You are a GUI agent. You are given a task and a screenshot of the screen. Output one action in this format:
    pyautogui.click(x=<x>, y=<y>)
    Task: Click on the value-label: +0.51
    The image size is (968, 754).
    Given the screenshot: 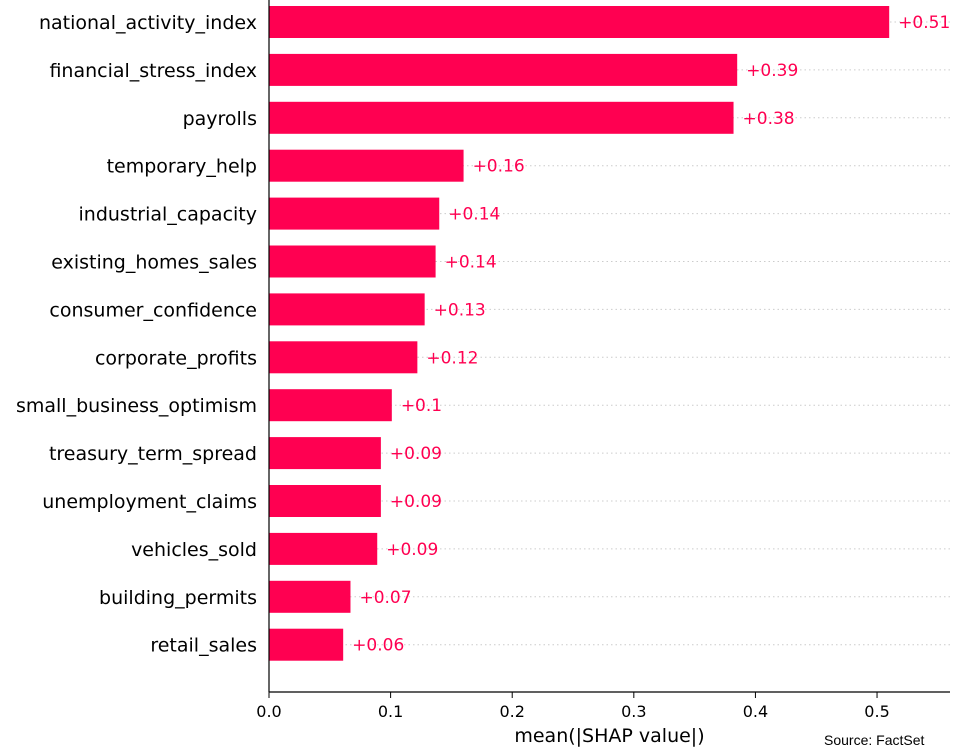 What is the action you would take?
    pyautogui.click(x=924, y=23)
    